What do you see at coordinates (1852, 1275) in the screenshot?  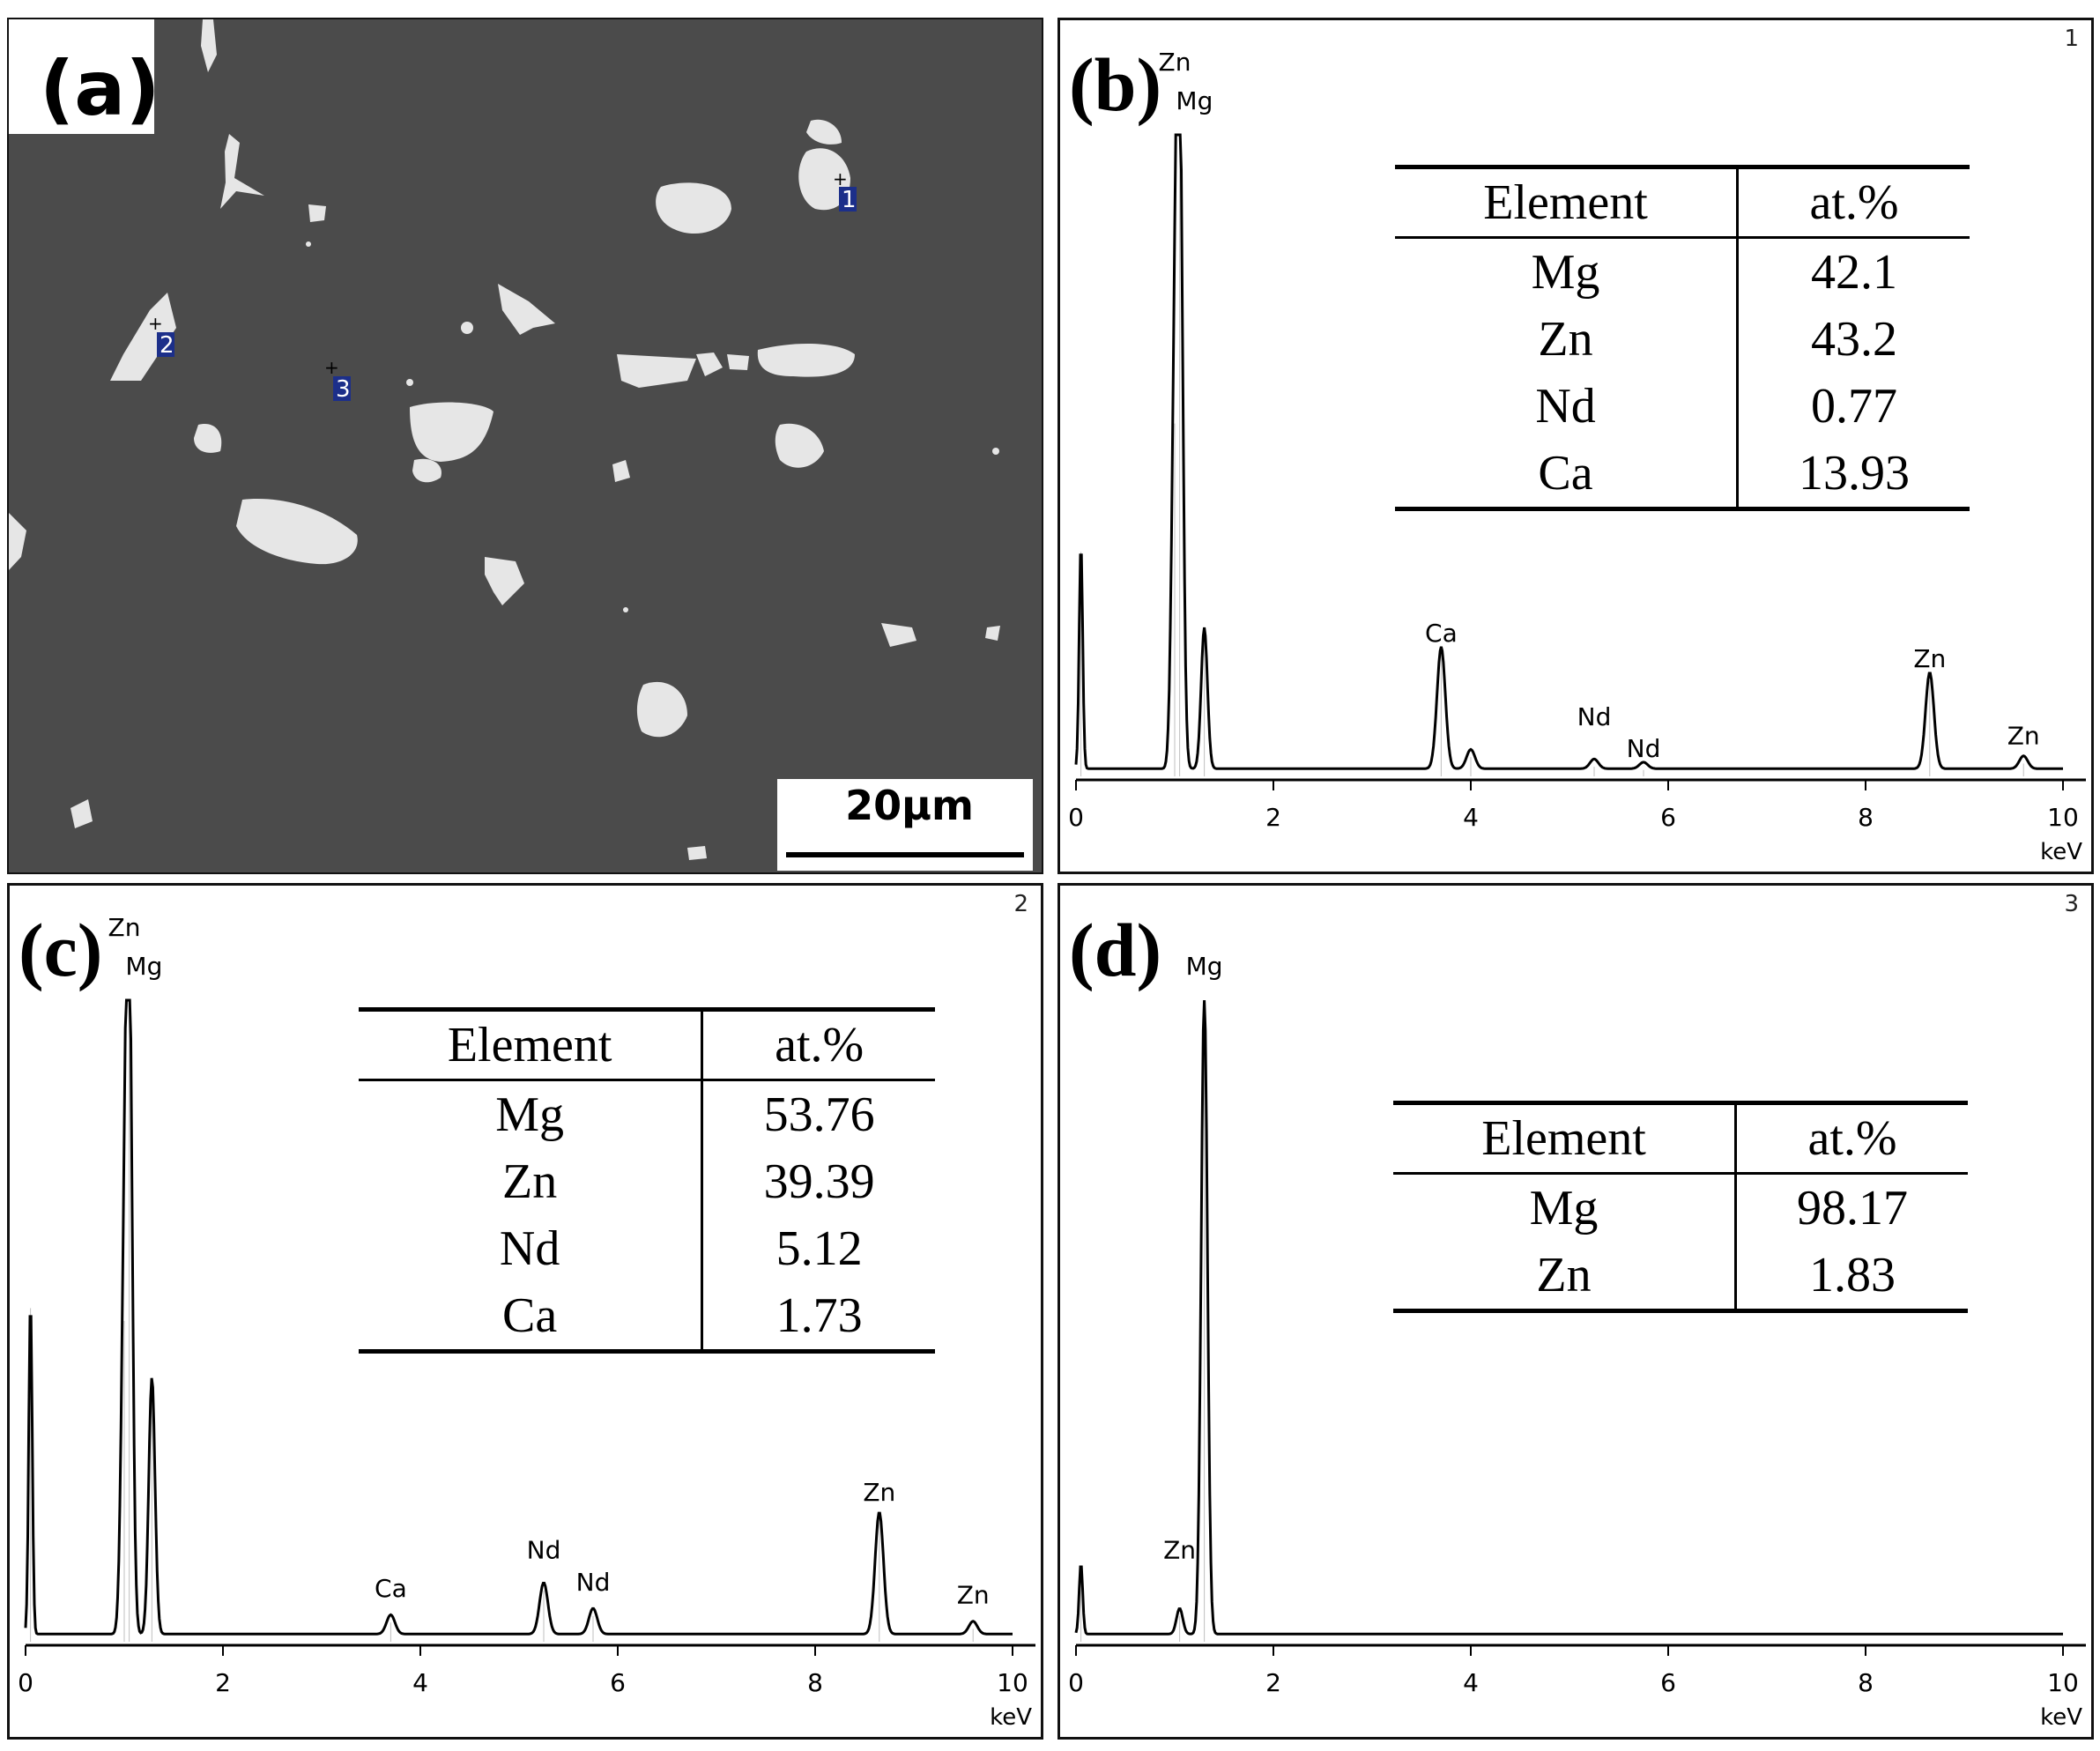 I see `table-cell-value: 1.83` at bounding box center [1852, 1275].